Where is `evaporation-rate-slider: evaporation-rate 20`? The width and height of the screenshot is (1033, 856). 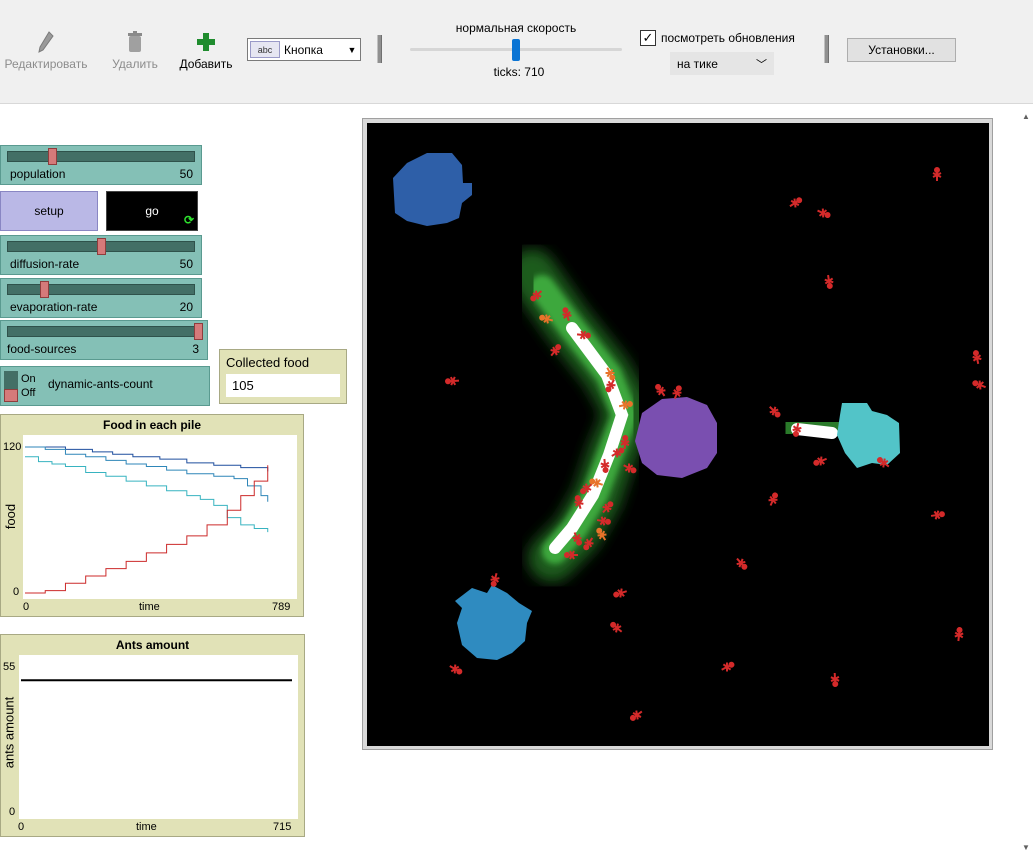 evaporation-rate-slider: evaporation-rate 20 is located at coordinates (101, 298).